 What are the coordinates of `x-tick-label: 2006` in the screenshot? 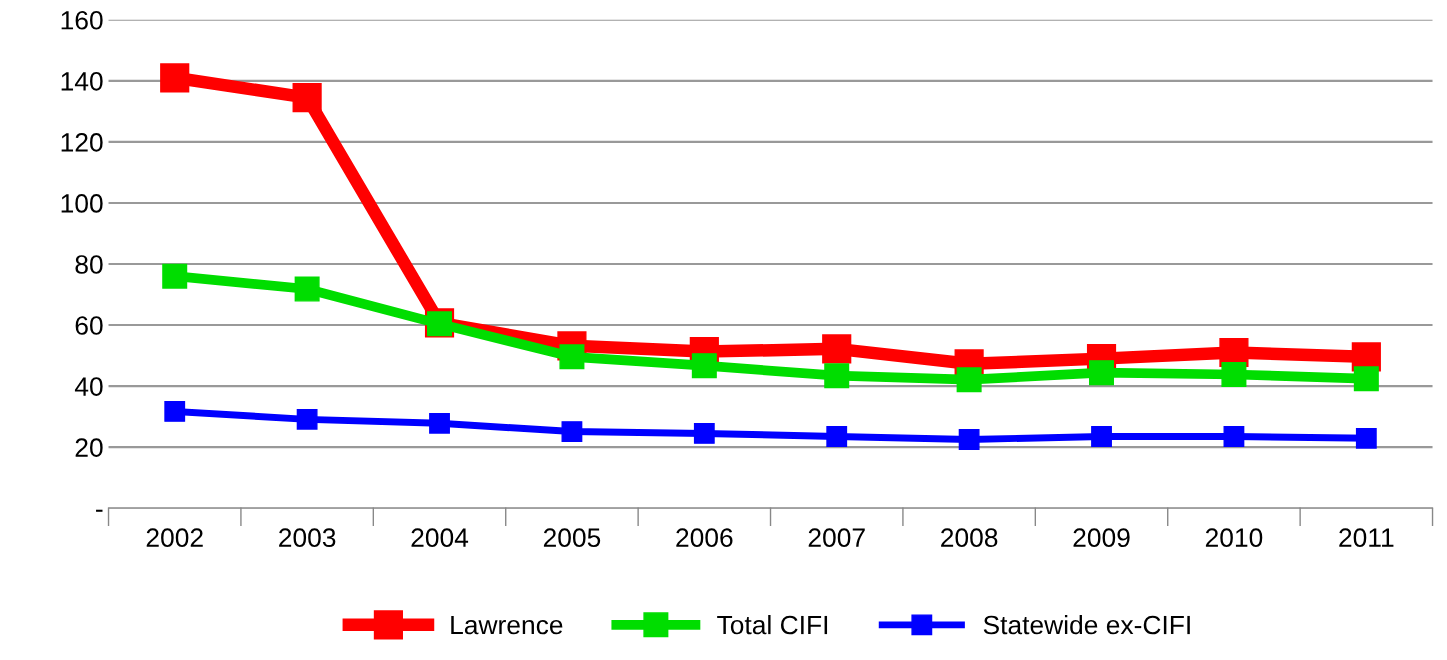 It's located at (704, 538).